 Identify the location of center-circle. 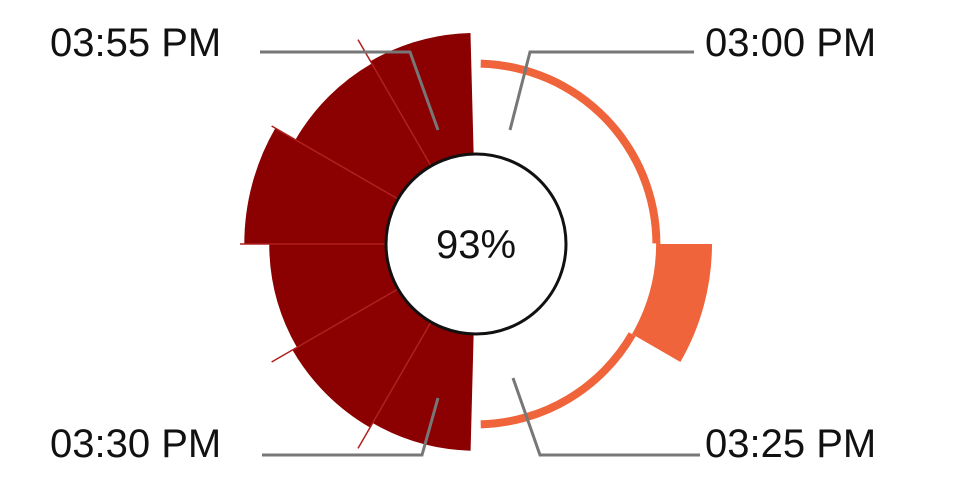
(476, 244).